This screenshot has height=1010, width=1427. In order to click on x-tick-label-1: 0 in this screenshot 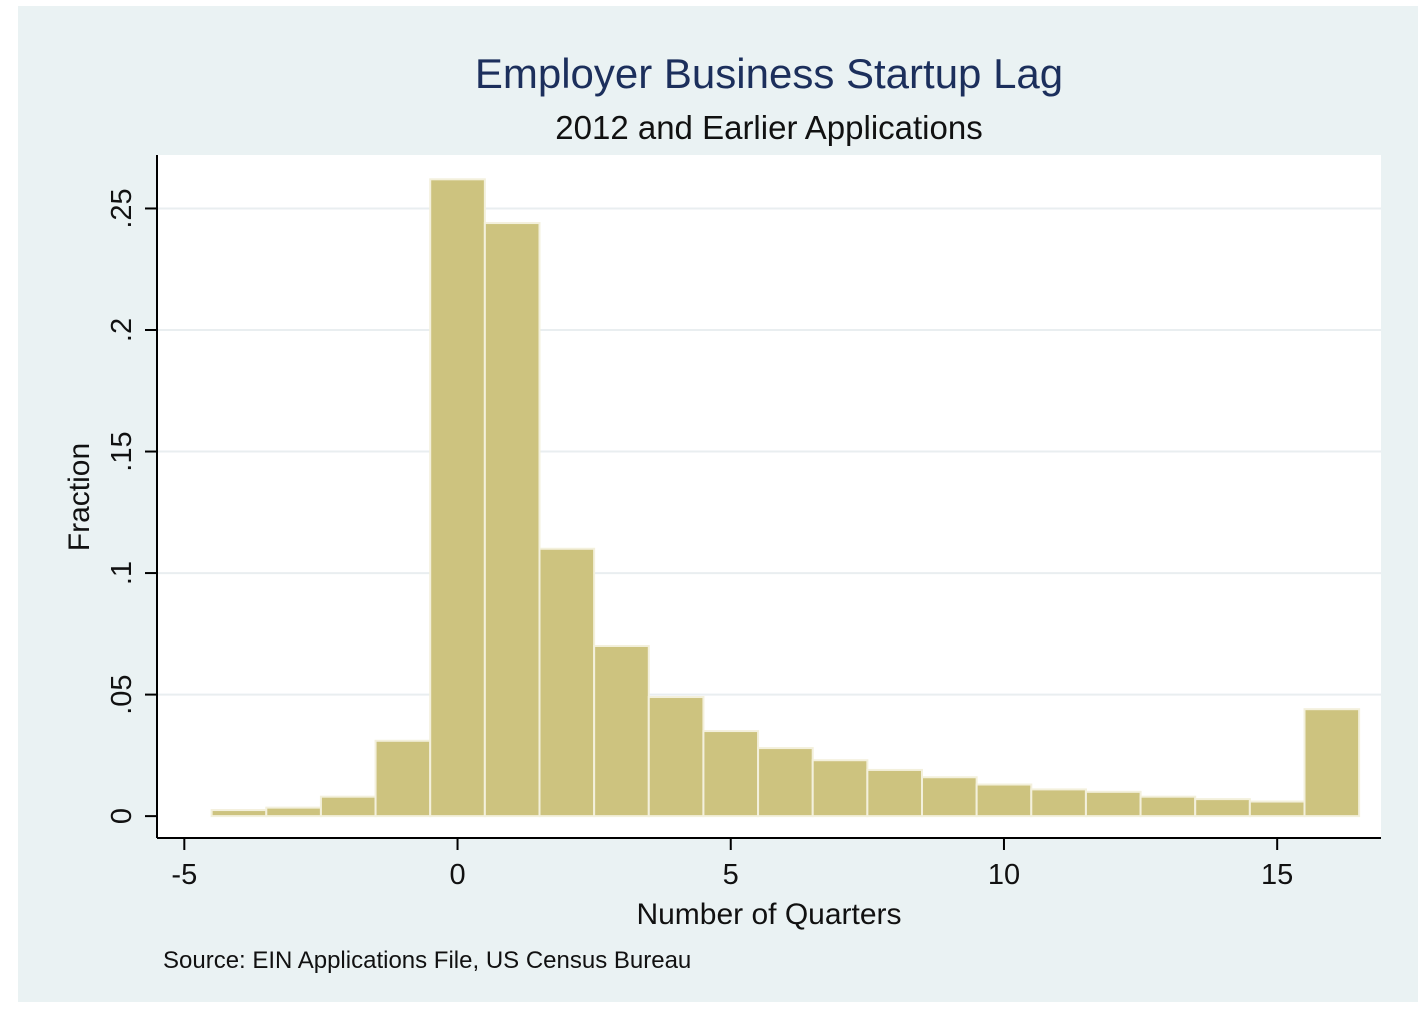, I will do `click(457, 875)`.